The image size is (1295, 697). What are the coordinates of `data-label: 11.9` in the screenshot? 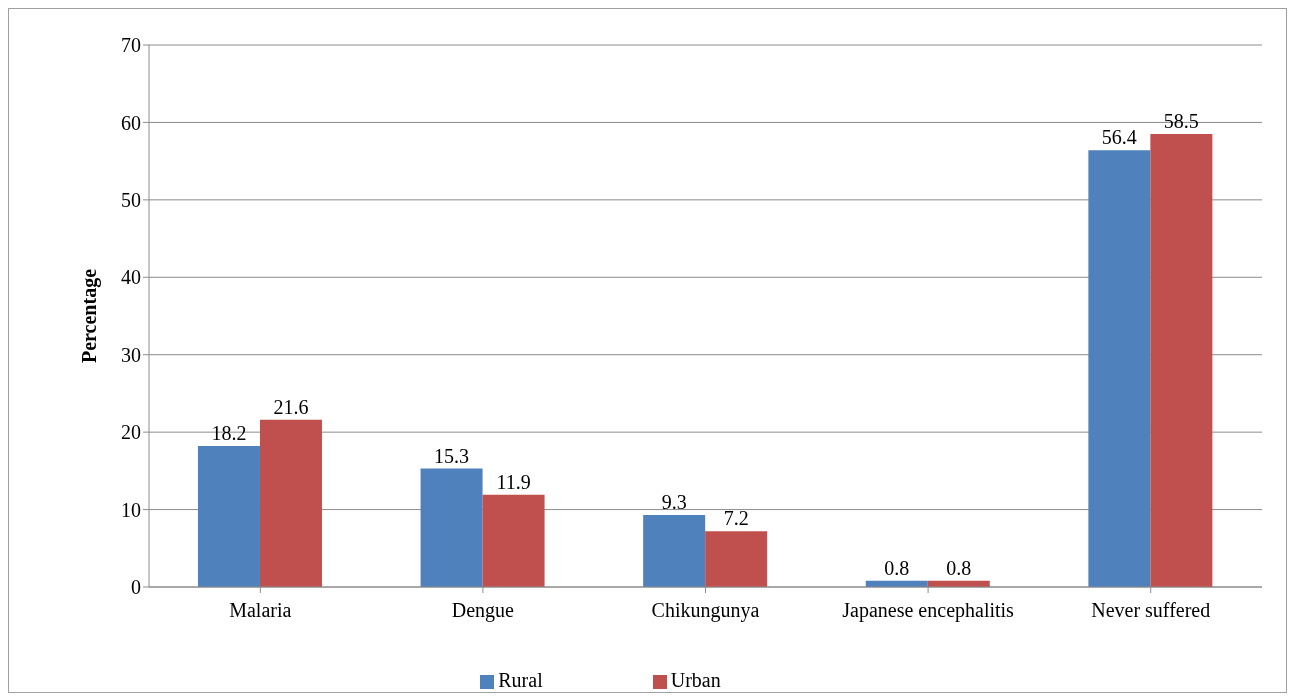 It's located at (513, 481).